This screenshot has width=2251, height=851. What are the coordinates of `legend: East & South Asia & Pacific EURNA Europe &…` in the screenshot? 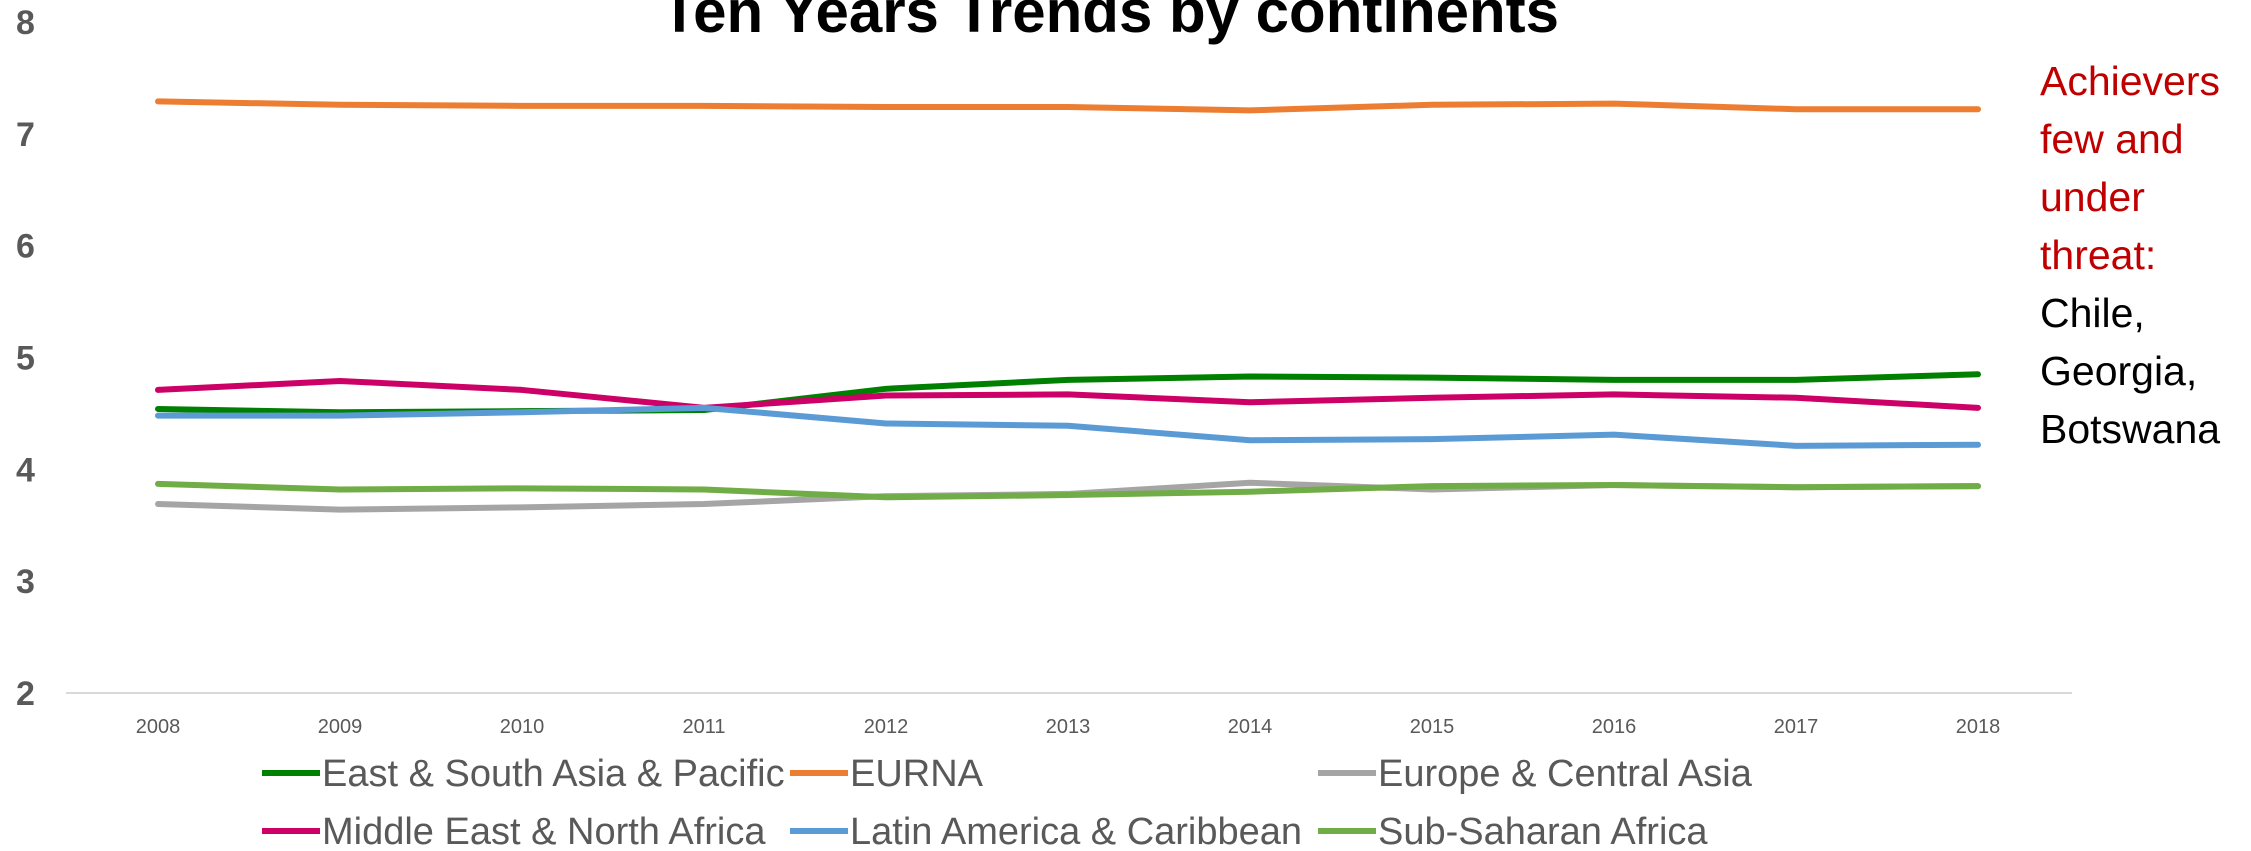 It's located at (1007, 802).